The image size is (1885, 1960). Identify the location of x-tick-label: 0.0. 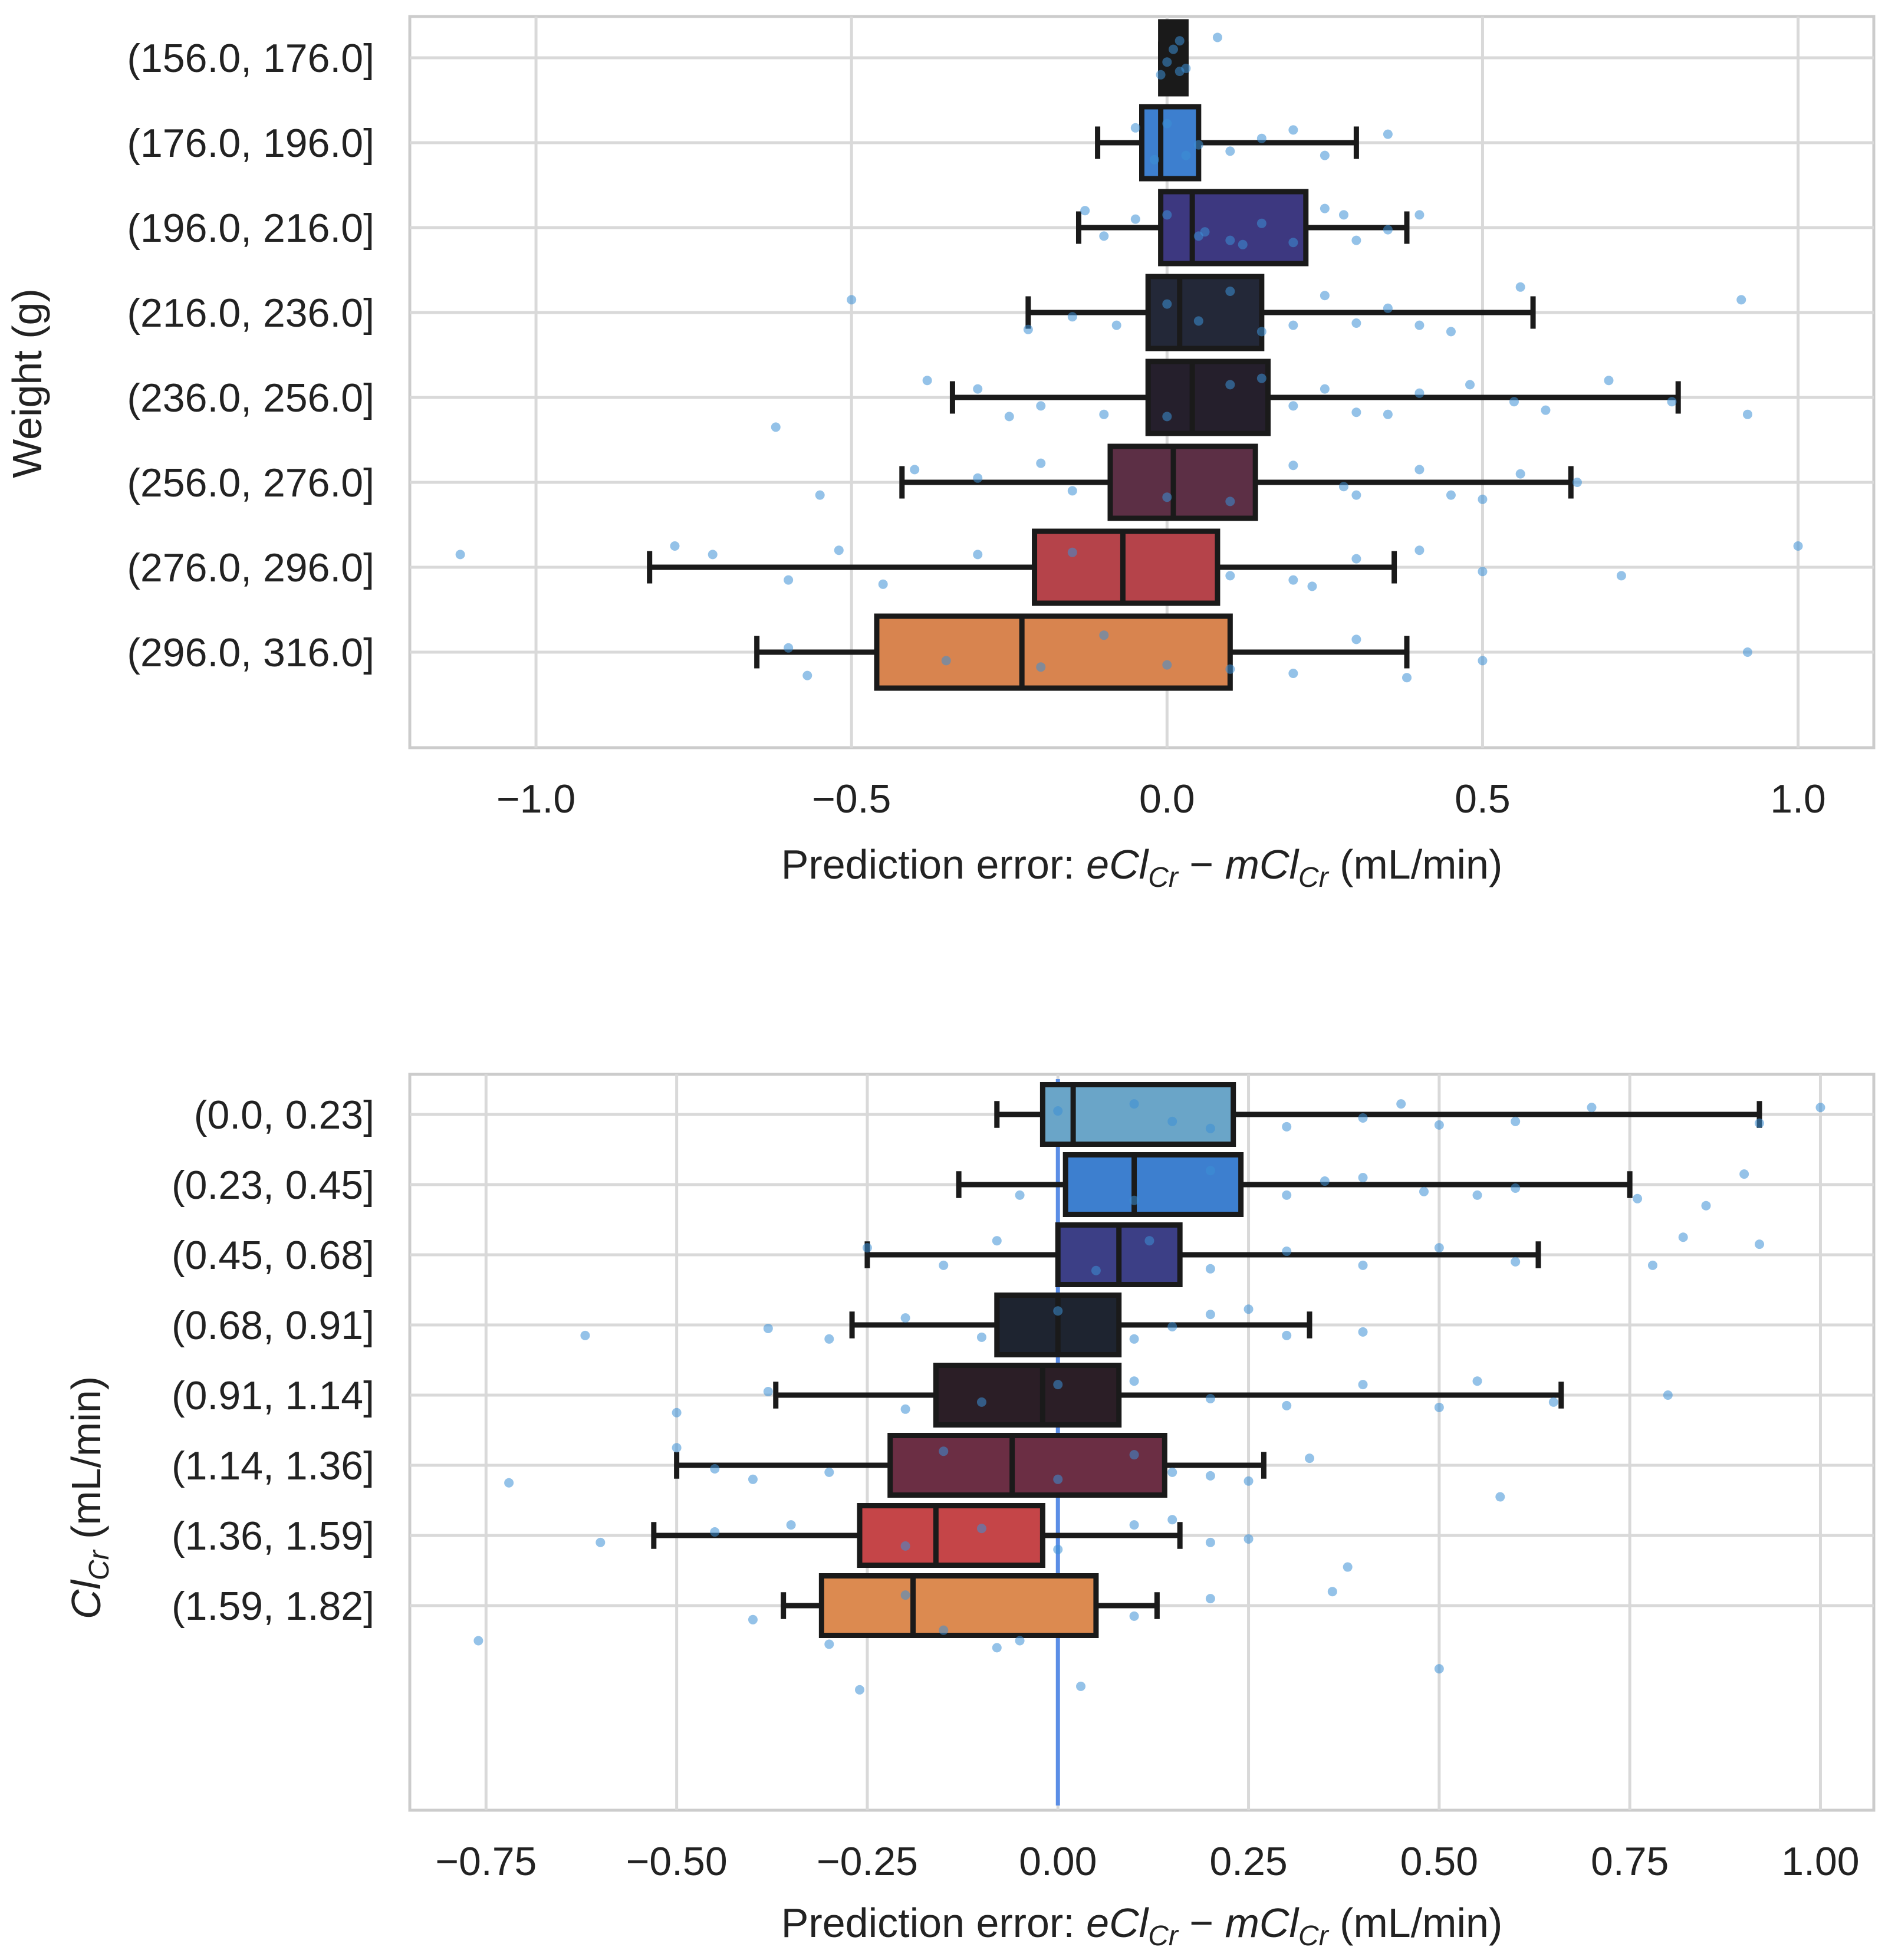
(1167, 799).